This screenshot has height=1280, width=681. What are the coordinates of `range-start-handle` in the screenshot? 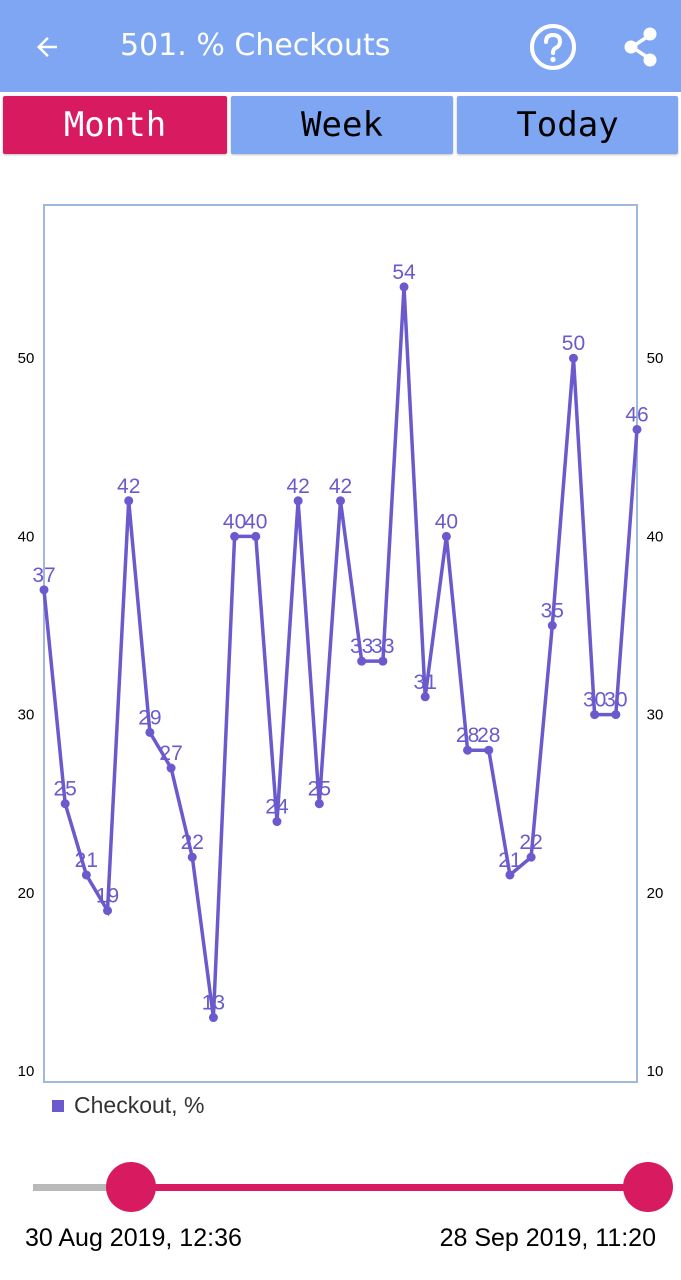 It's located at (131, 1187).